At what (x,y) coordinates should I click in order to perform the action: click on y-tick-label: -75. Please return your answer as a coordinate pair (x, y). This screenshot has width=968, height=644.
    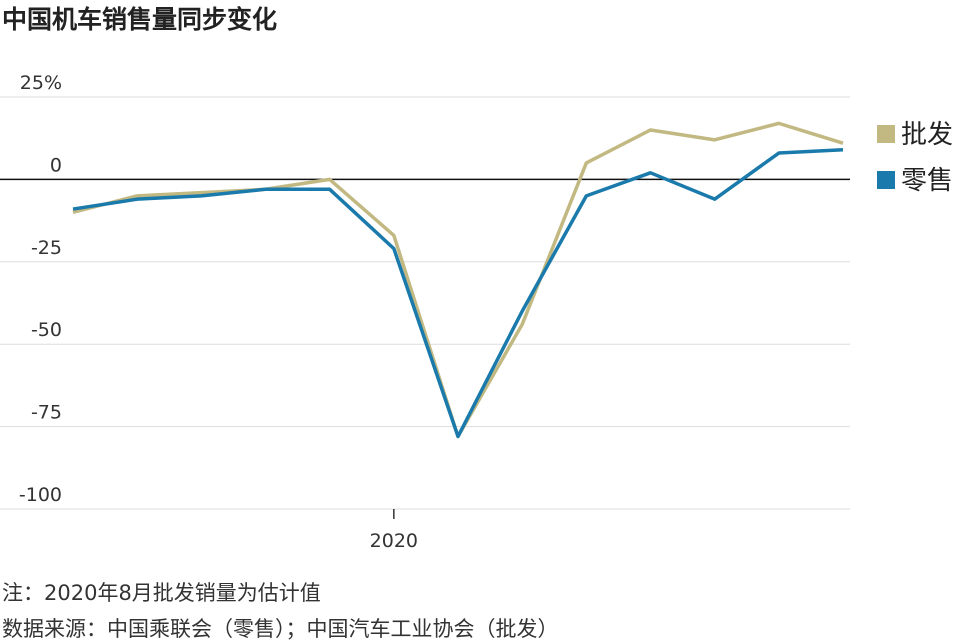
    Looking at the image, I should click on (46, 413).